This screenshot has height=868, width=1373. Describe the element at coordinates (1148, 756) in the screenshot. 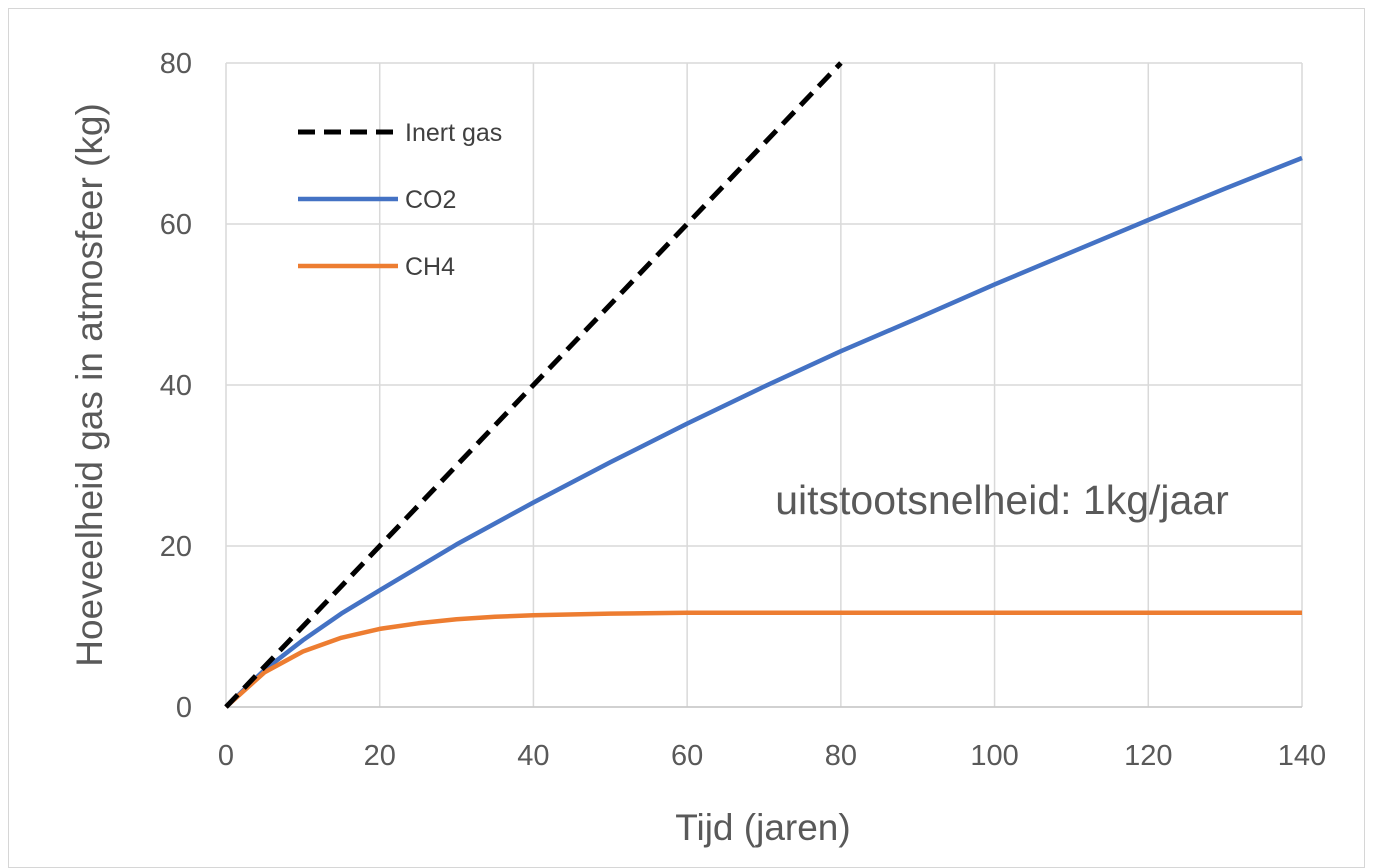

I see `x-tick-label: 120` at that location.